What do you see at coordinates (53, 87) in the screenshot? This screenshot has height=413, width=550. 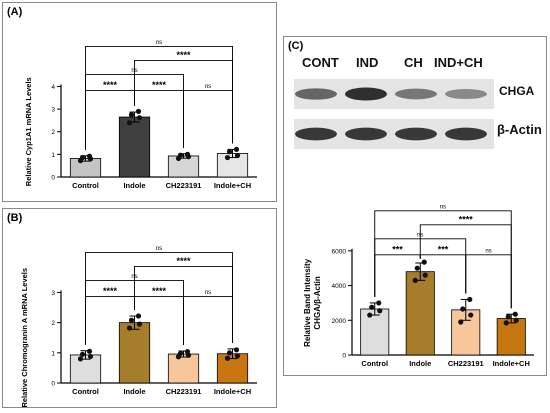 I see `y-tick-label: 4` at bounding box center [53, 87].